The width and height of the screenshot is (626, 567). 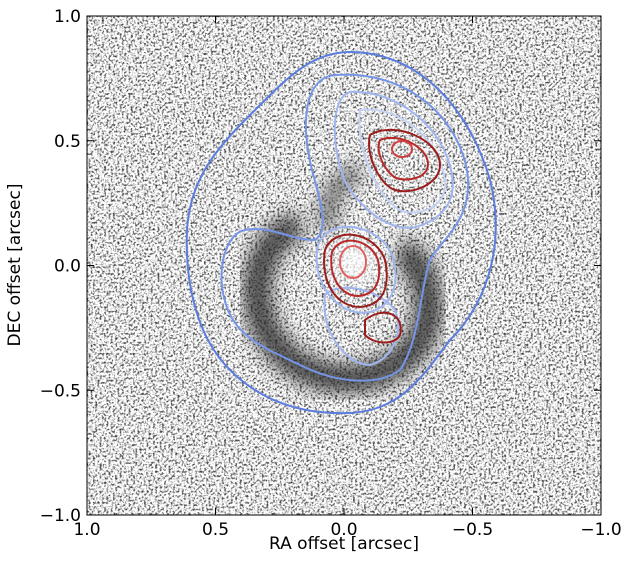 I want to click on x-tick-label: −1.0, so click(x=600, y=530).